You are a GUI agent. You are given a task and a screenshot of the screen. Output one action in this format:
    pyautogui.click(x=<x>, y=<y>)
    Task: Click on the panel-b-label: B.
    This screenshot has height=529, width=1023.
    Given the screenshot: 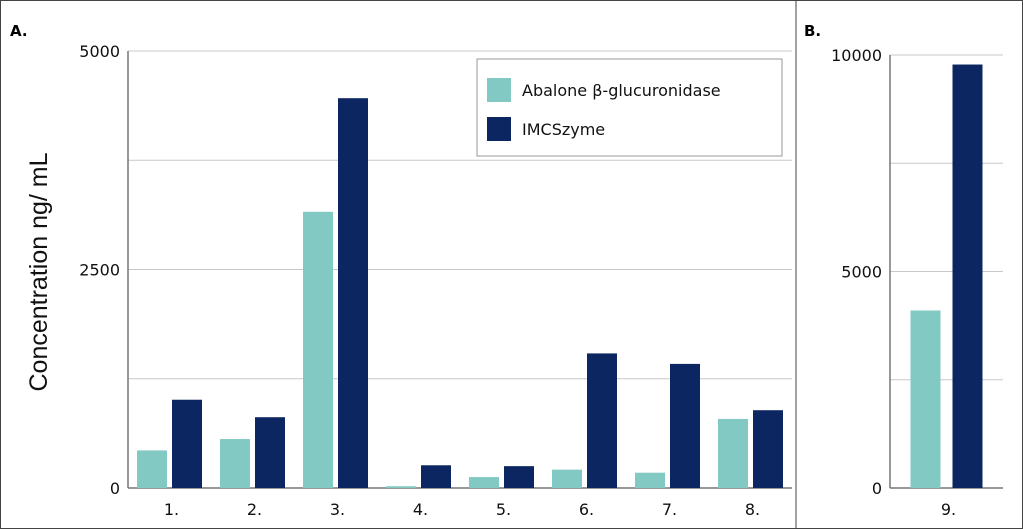 What is the action you would take?
    pyautogui.click(x=812, y=31)
    